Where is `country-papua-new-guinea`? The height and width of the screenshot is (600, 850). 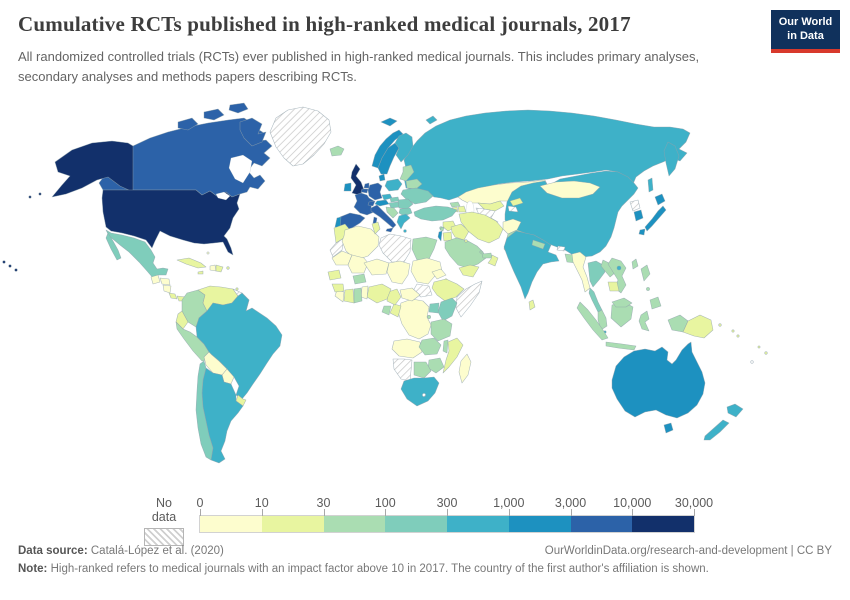
country-papua-new-guinea is located at coordinates (698, 326).